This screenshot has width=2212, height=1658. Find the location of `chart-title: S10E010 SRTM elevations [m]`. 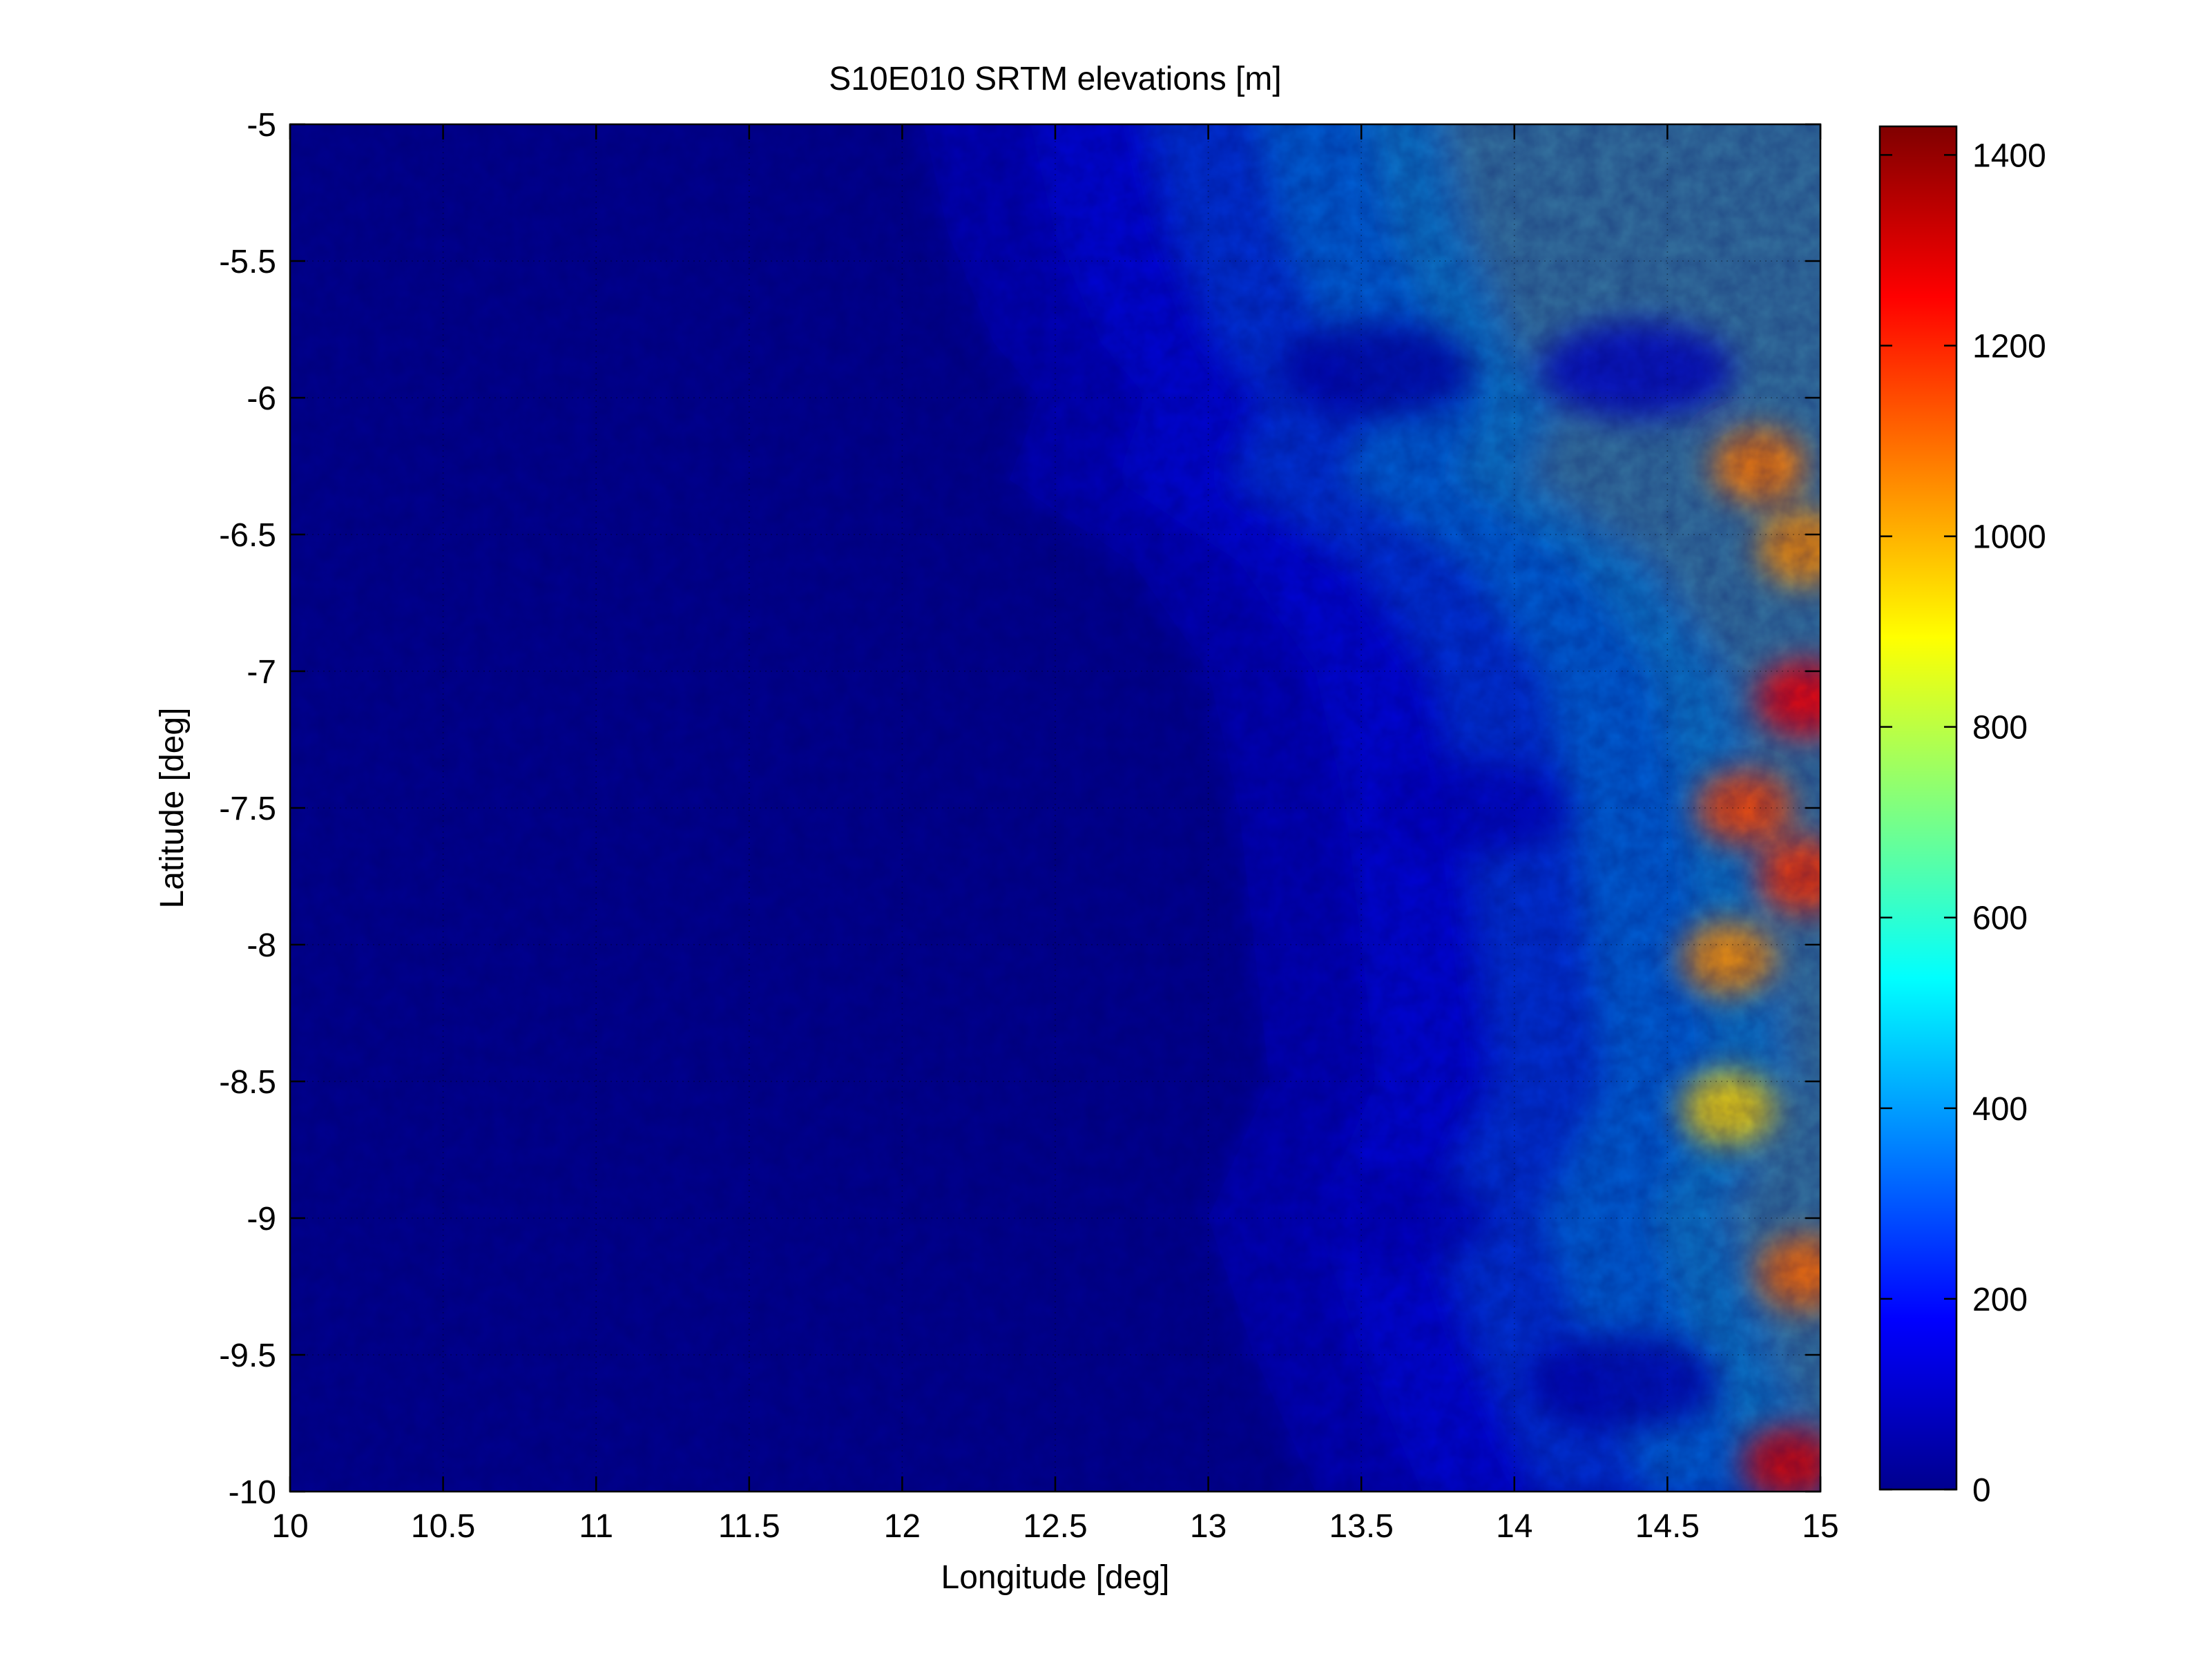

chart-title: S10E010 SRTM elevations [m] is located at coordinates (1055, 79).